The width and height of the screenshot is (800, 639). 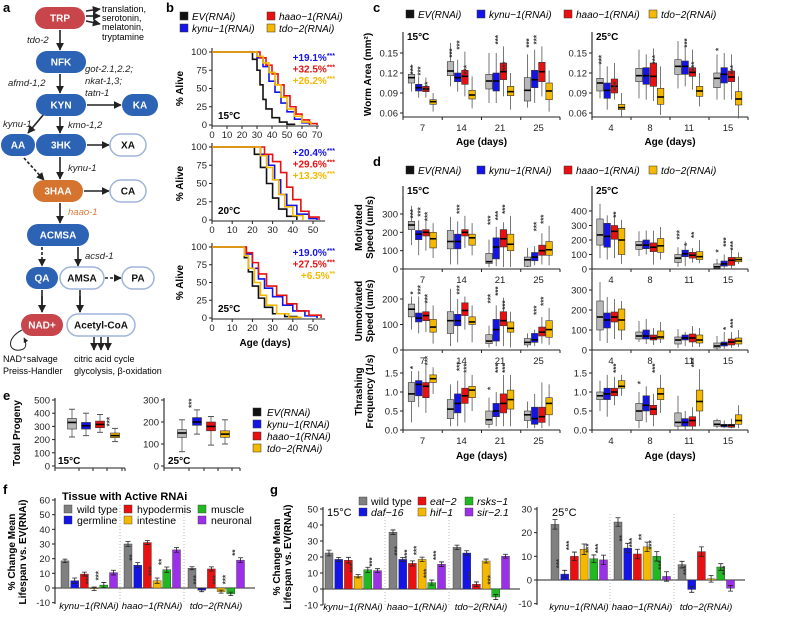 I want to click on node-label: NFK, so click(x=61, y=63).